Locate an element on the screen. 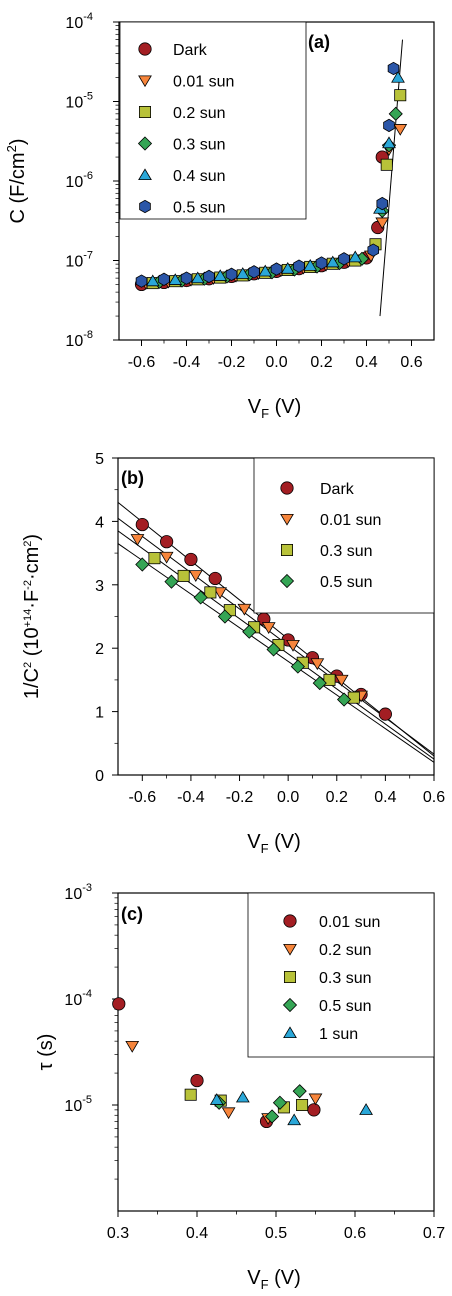 This screenshot has height=1296, width=452. series-0-4-sun is located at coordinates (275, 178).